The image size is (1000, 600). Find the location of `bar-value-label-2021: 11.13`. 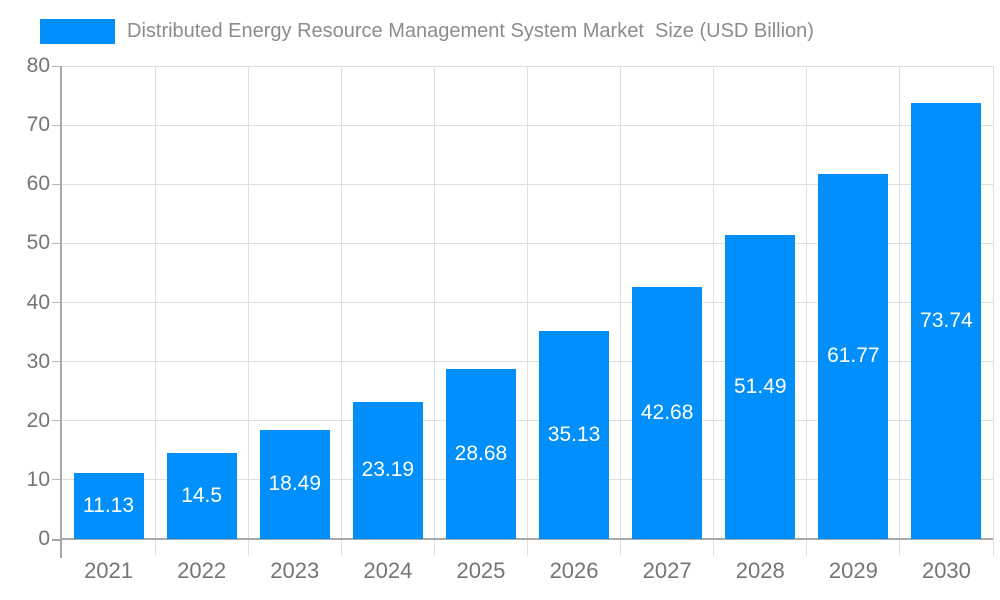

bar-value-label-2021: 11.13 is located at coordinates (109, 506).